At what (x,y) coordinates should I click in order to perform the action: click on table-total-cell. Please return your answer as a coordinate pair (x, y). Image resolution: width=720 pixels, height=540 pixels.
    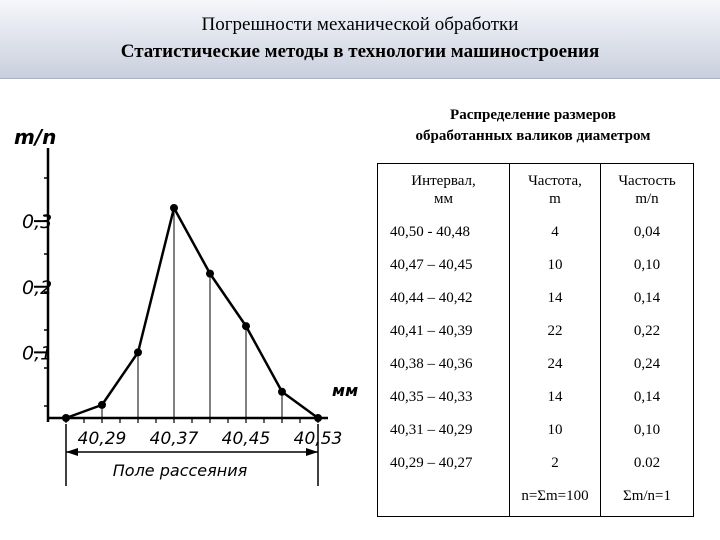
    Looking at the image, I should click on (443, 500).